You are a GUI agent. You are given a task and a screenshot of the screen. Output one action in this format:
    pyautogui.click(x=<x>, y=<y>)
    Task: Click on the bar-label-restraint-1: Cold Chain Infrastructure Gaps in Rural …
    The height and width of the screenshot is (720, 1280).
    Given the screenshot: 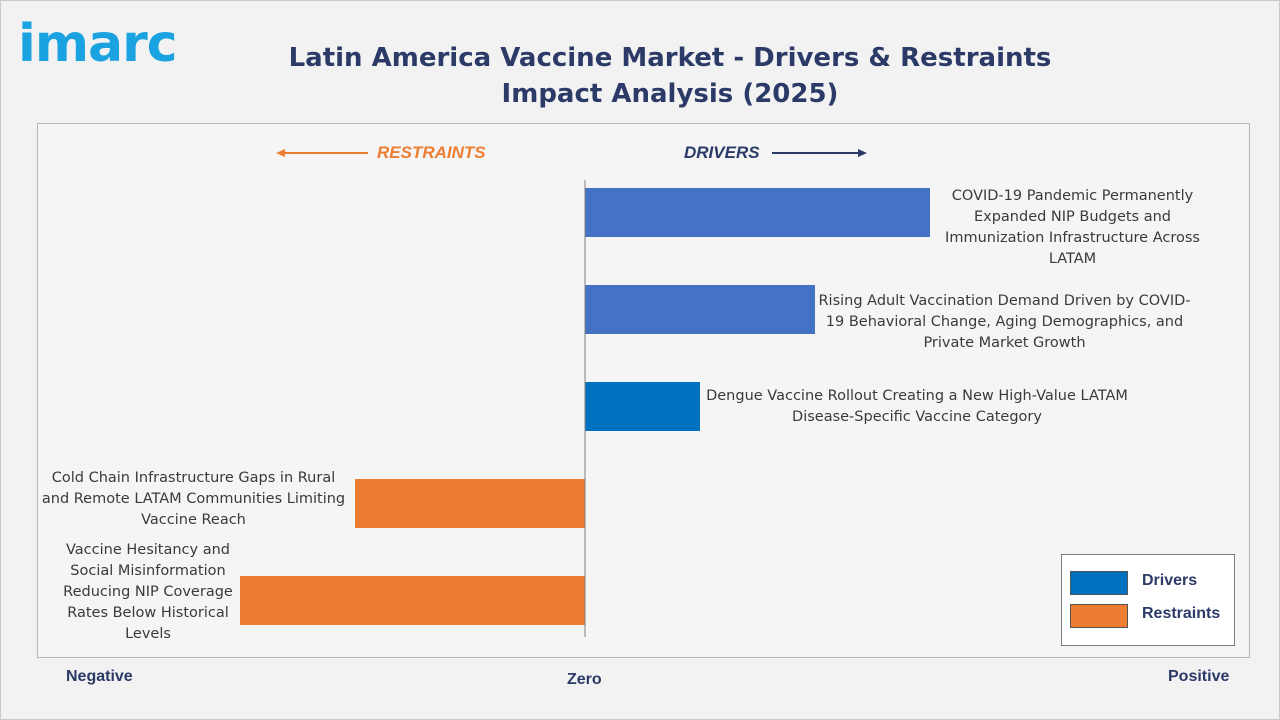 What is the action you would take?
    pyautogui.click(x=193, y=499)
    